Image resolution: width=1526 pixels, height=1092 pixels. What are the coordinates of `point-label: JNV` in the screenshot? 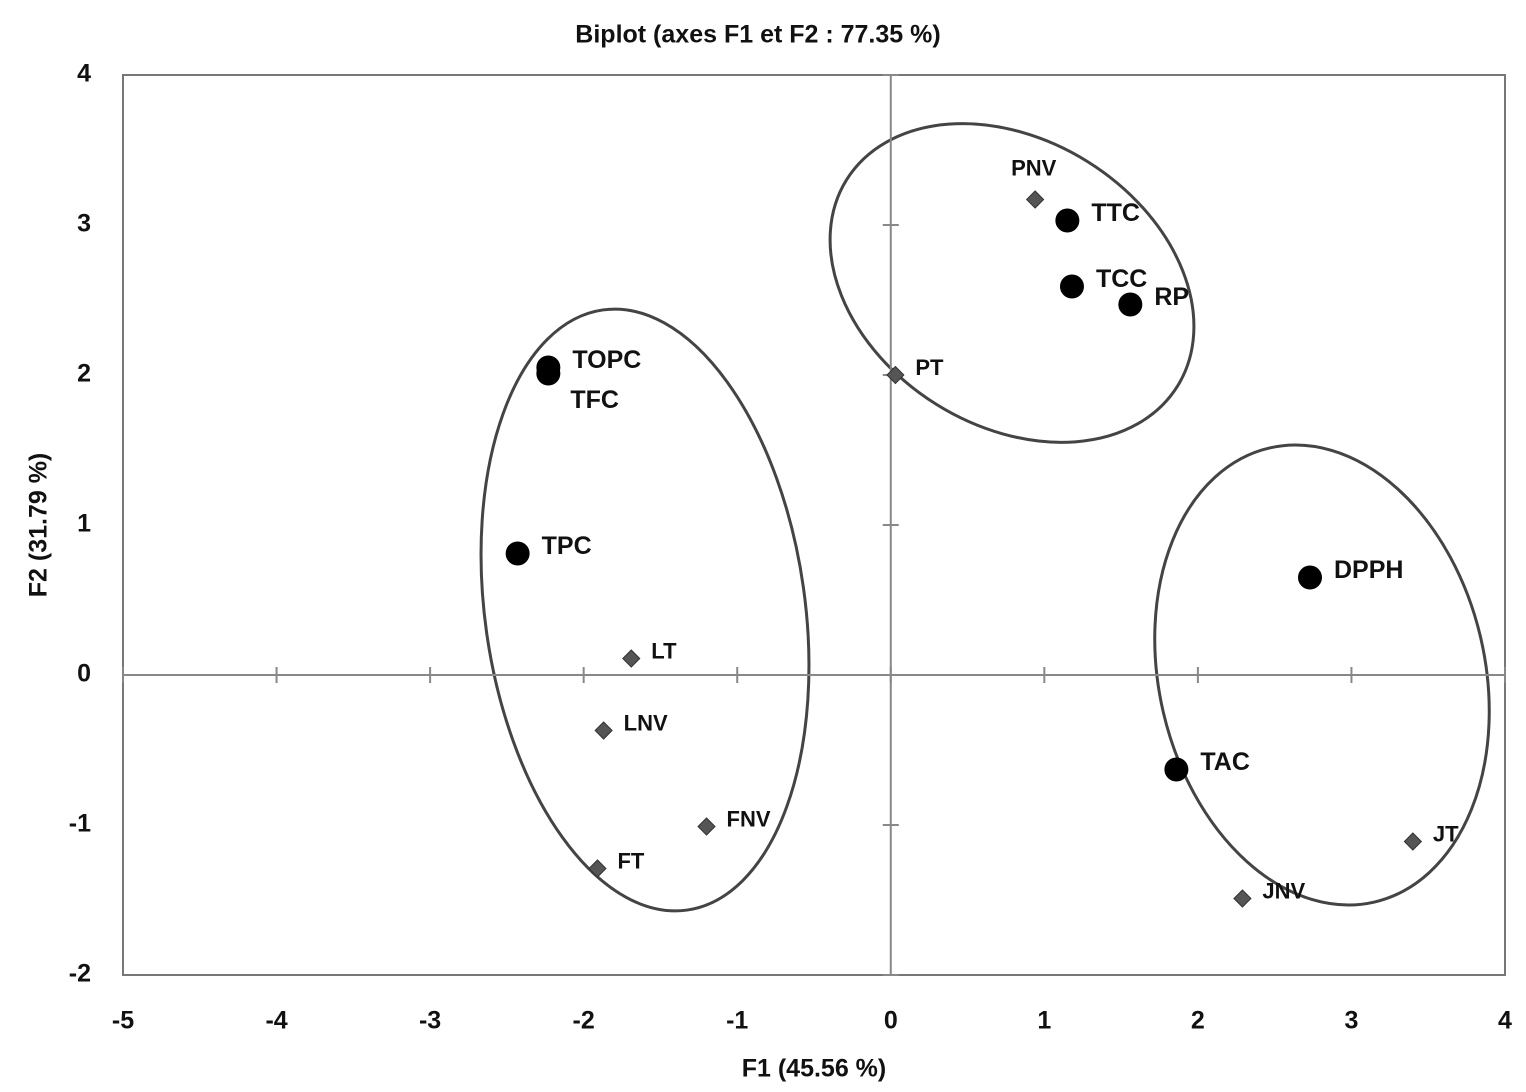 It's located at (1283, 890).